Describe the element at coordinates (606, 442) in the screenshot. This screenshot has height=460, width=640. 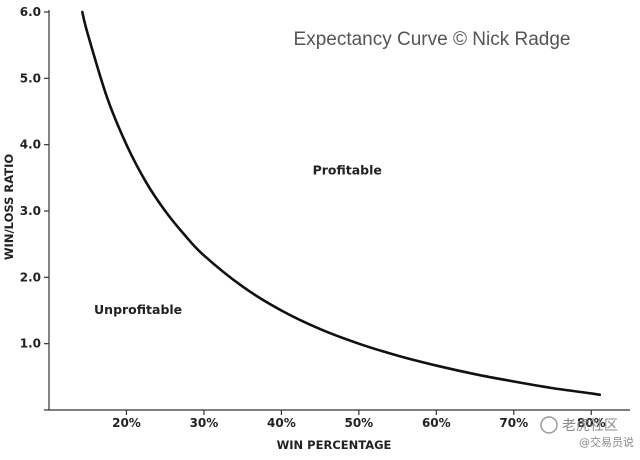
I see `watermark-handle: @交易员说` at that location.